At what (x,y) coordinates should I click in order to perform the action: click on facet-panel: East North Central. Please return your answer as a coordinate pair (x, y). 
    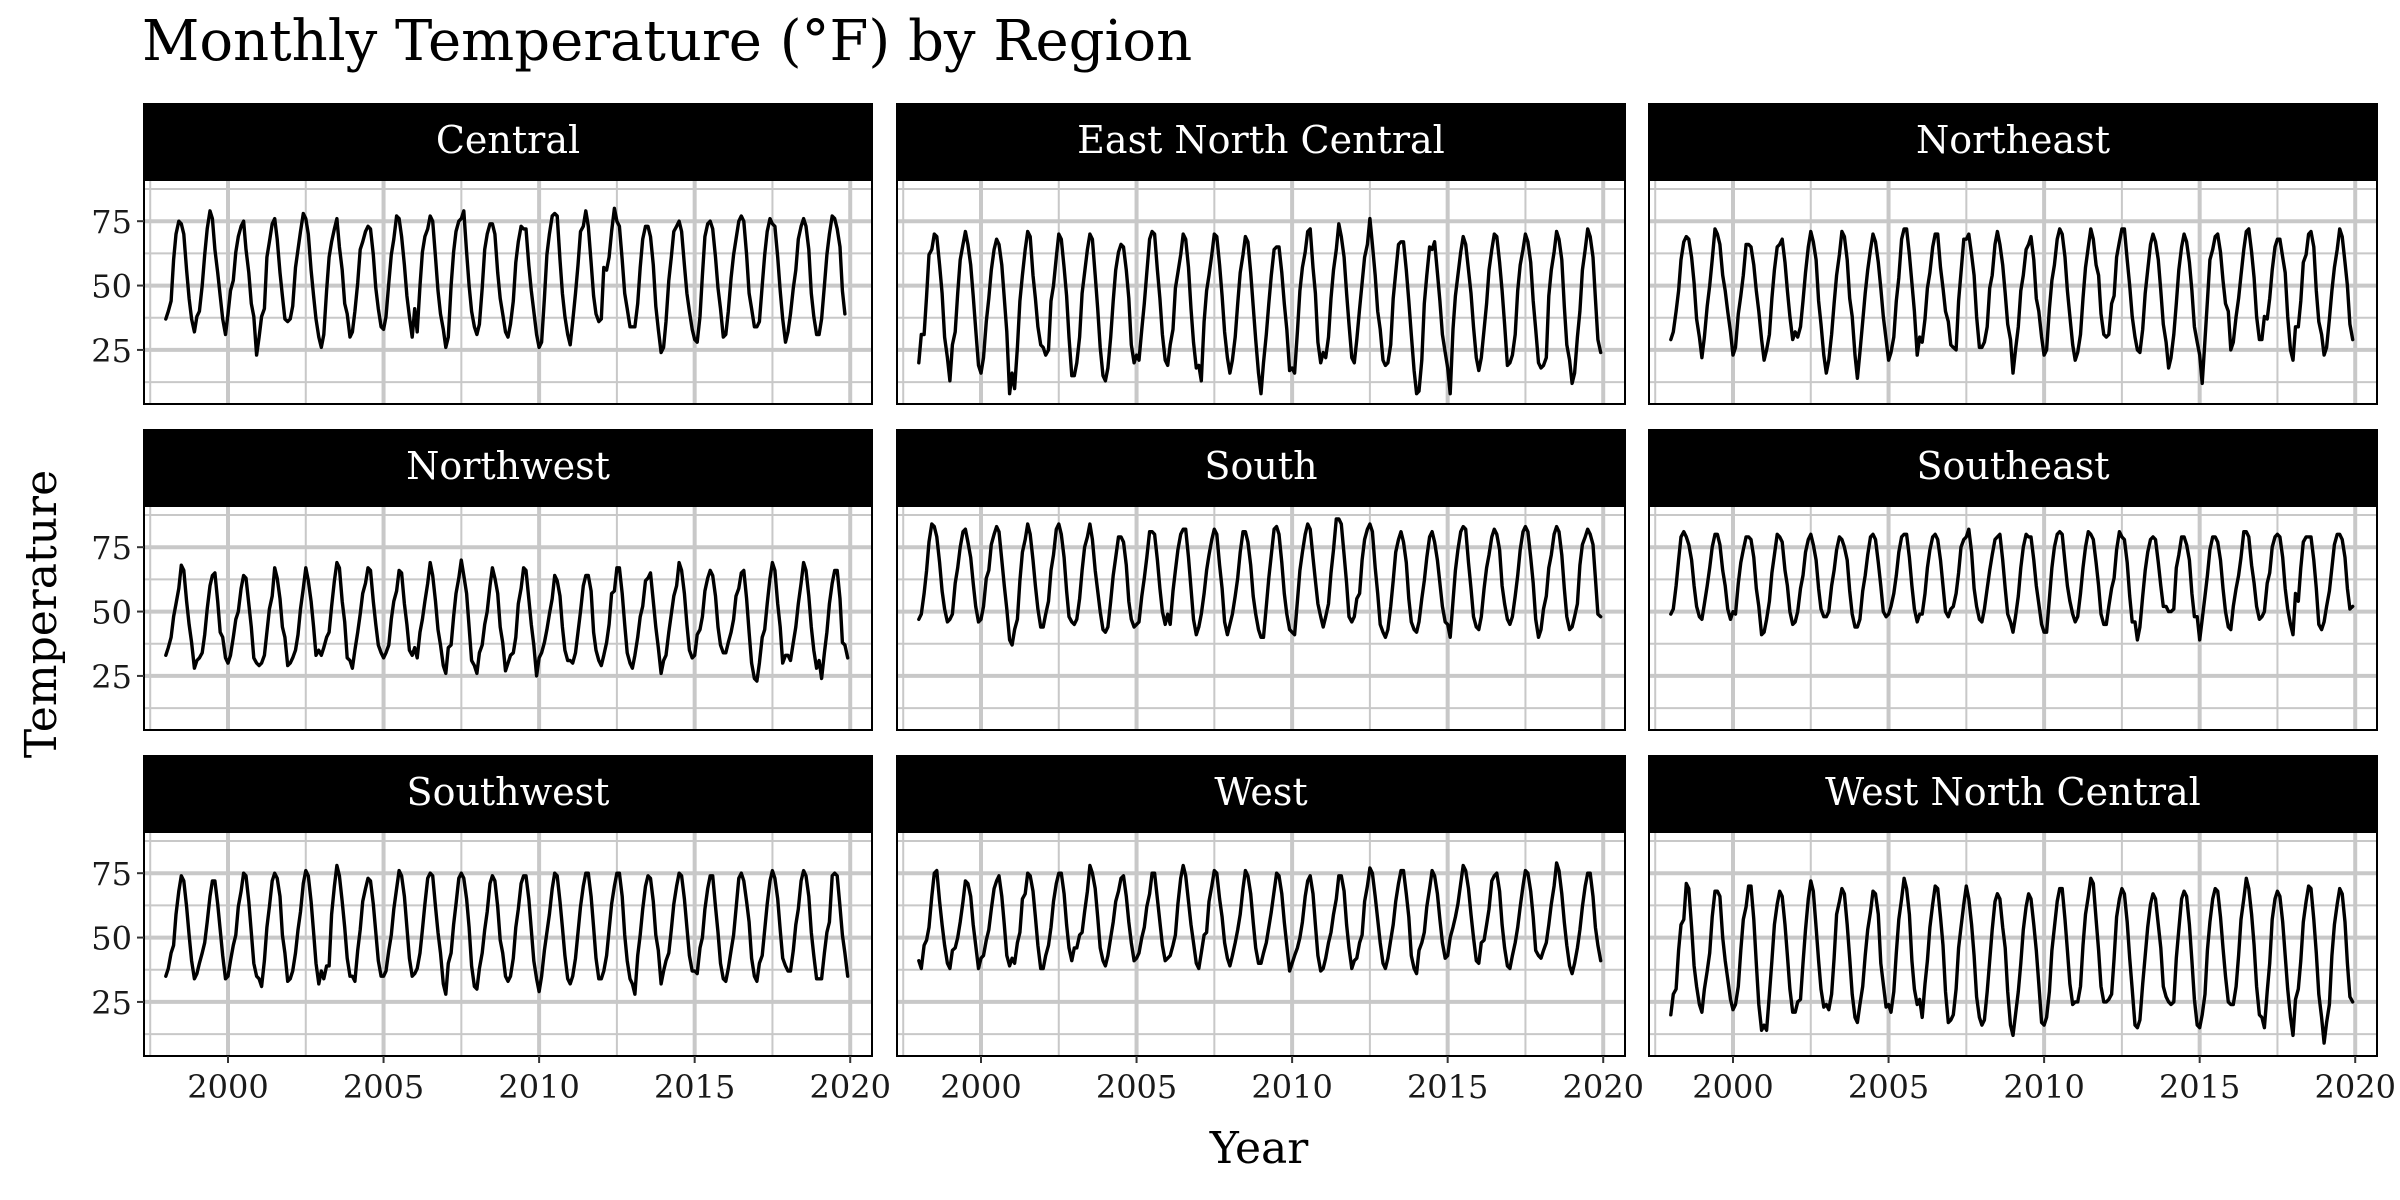
    Looking at the image, I should click on (1261, 254).